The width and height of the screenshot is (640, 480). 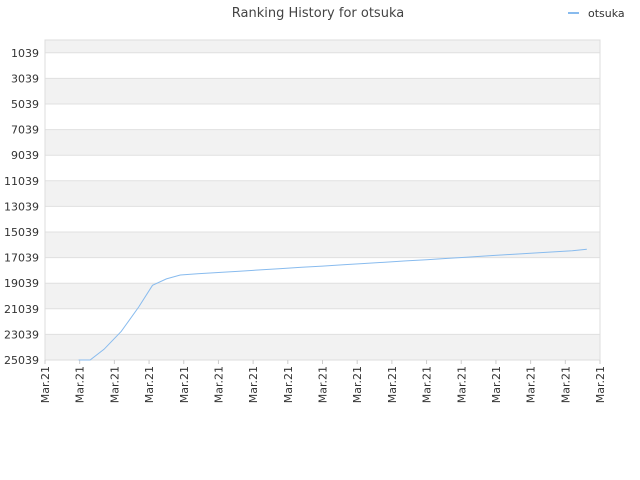 I want to click on y-tick-label: 1039, so click(x=25, y=53).